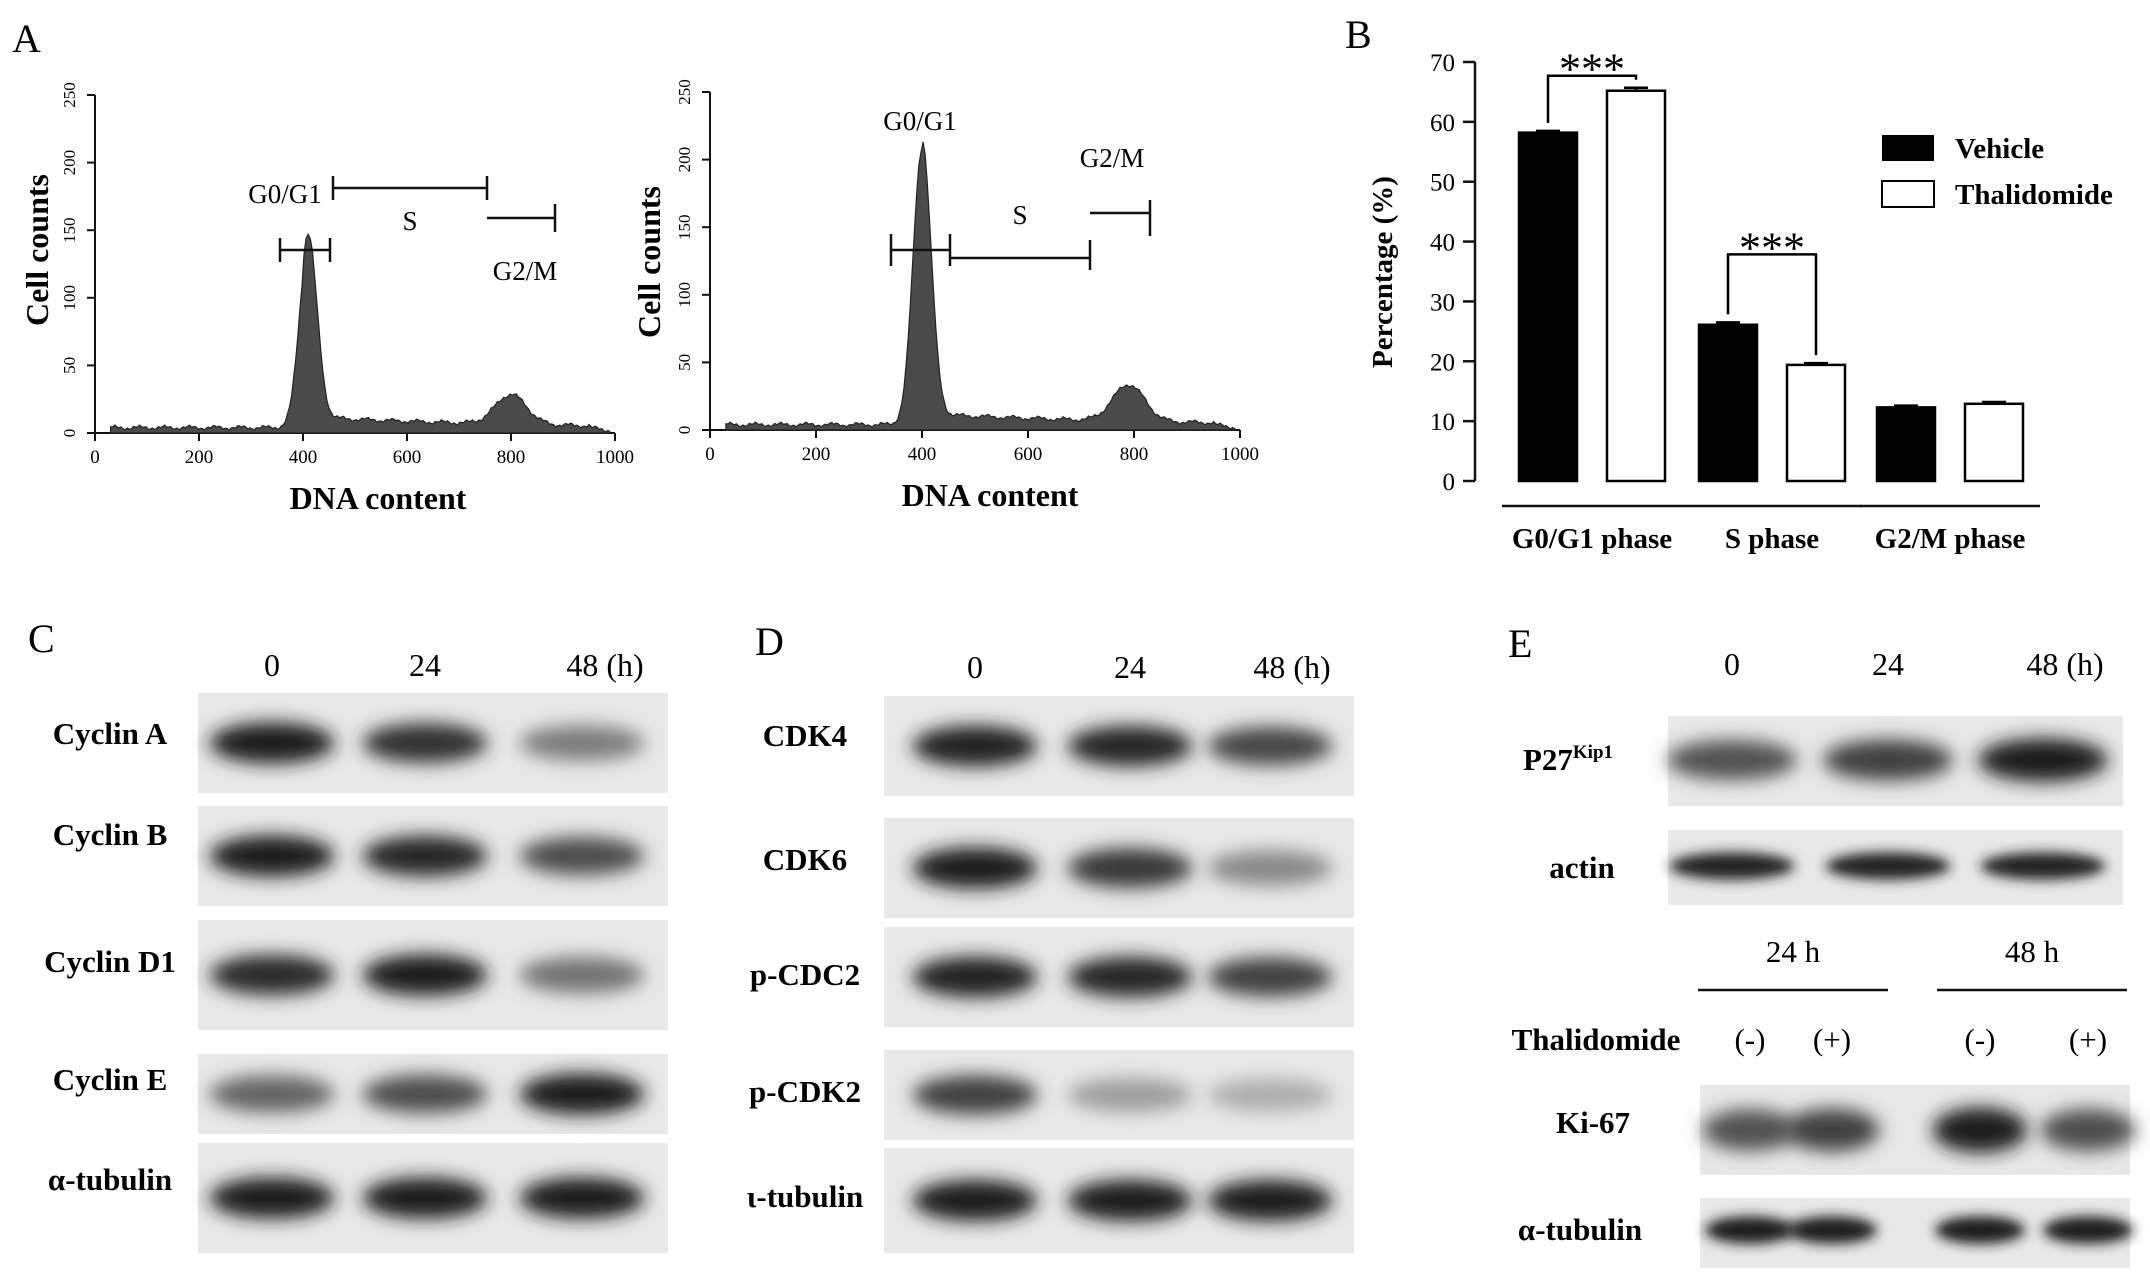 This screenshot has width=2150, height=1272. I want to click on significance-brackets: *** ***, so click(1682, 200).